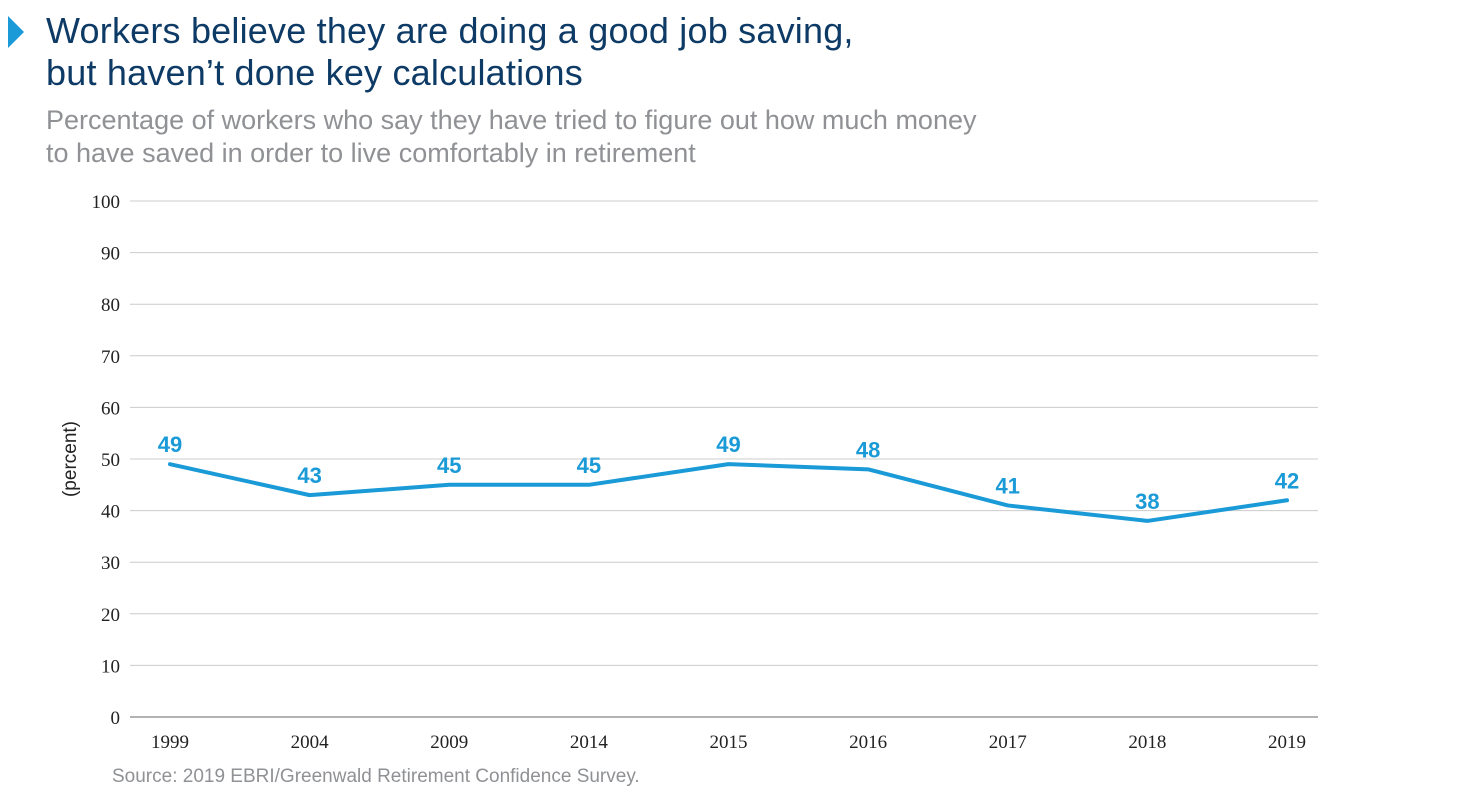  Describe the element at coordinates (868, 449) in the screenshot. I see `data-label: 48` at that location.